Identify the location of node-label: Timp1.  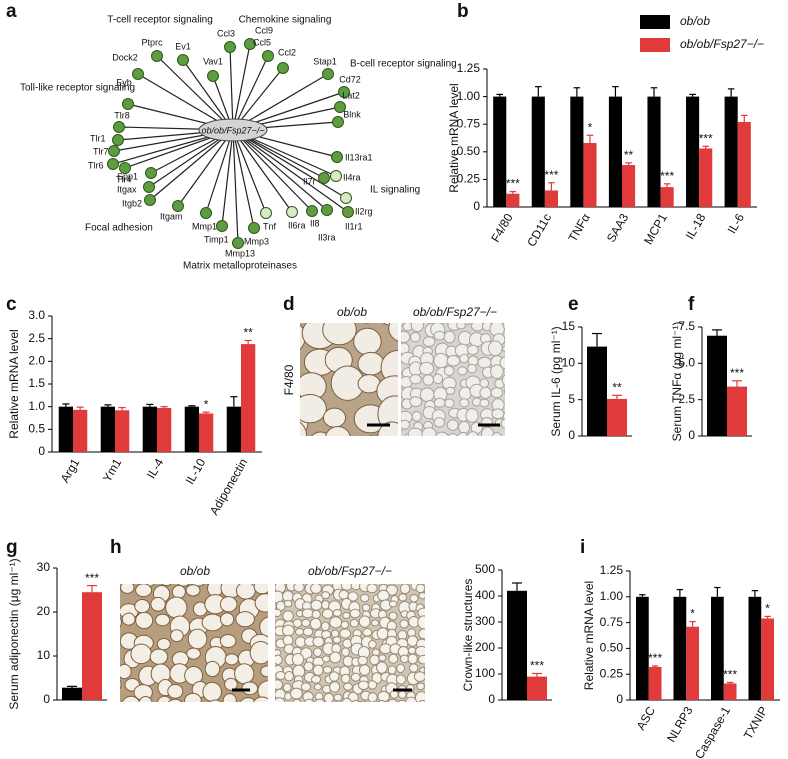
(216, 239).